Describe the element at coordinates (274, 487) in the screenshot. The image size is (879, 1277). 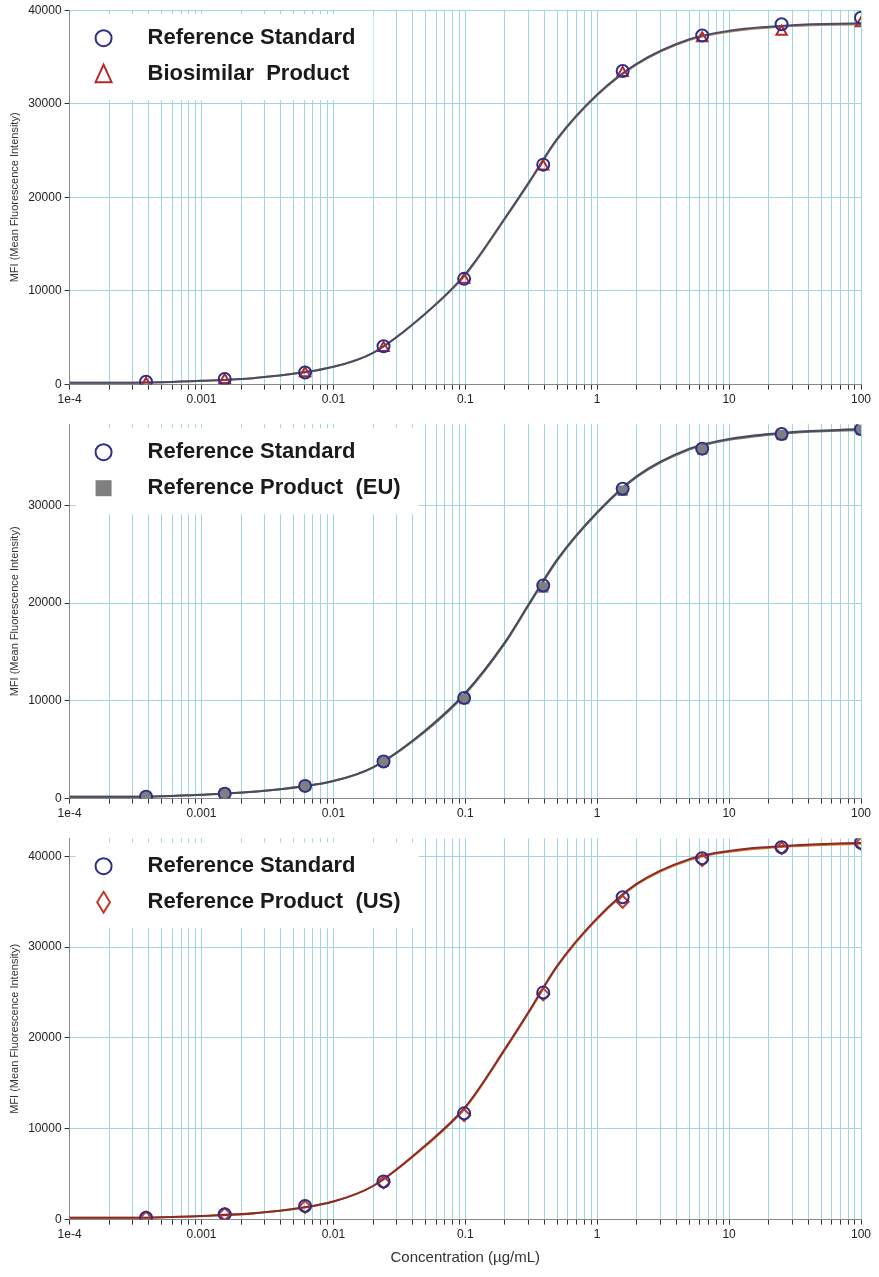
I see `legend-label: Reference Product (EU)` at that location.